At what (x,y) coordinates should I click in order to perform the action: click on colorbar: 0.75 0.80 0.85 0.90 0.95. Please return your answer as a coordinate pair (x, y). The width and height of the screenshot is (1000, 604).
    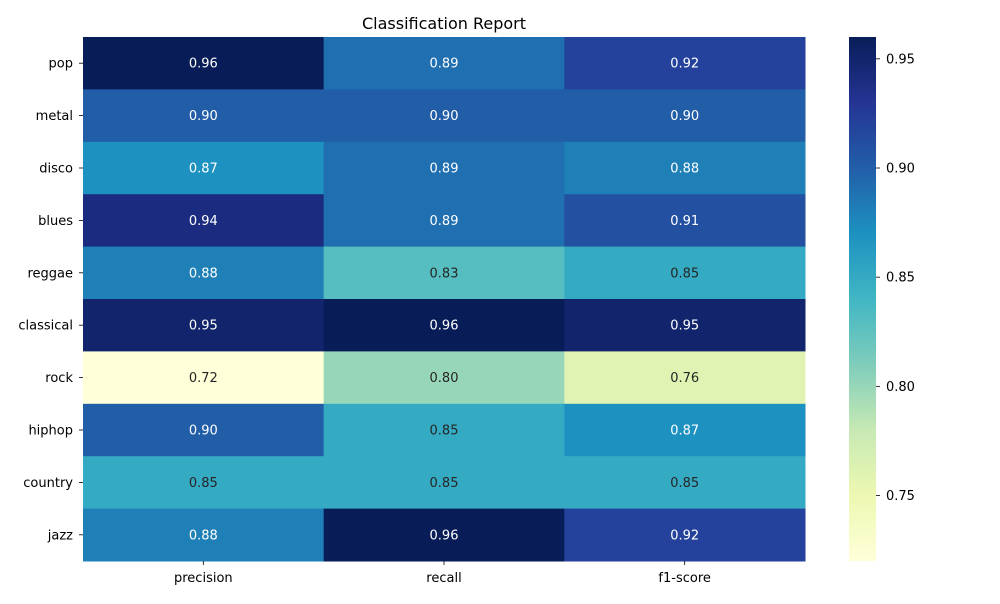
    Looking at the image, I should click on (882, 299).